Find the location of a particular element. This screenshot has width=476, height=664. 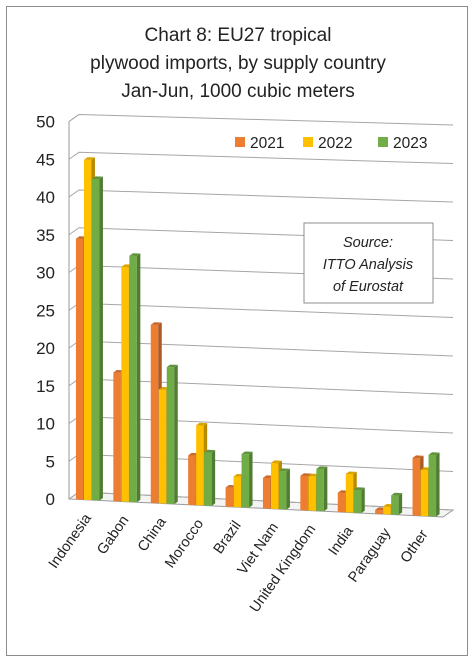

legend-item: 2022 is located at coordinates (327, 143).